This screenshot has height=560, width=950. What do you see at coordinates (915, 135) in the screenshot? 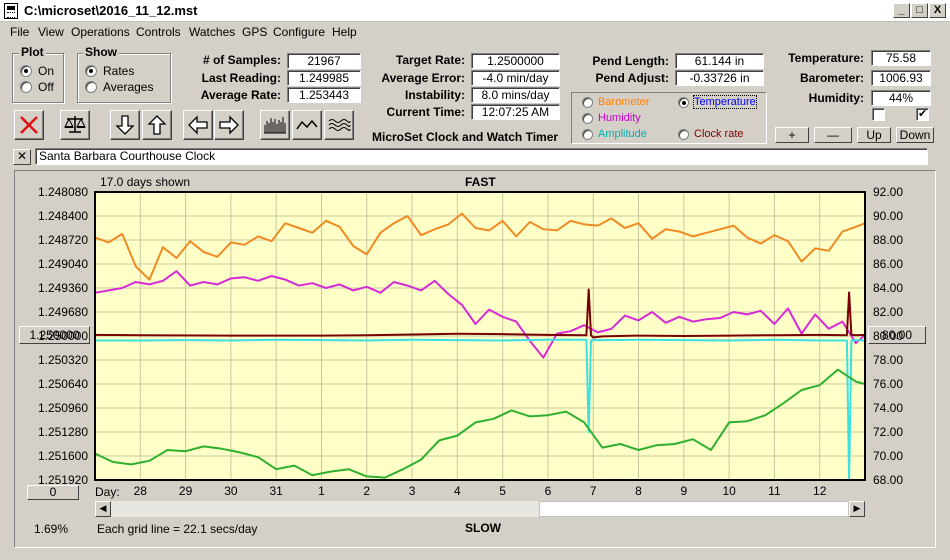
I see `down-button: Down` at bounding box center [915, 135].